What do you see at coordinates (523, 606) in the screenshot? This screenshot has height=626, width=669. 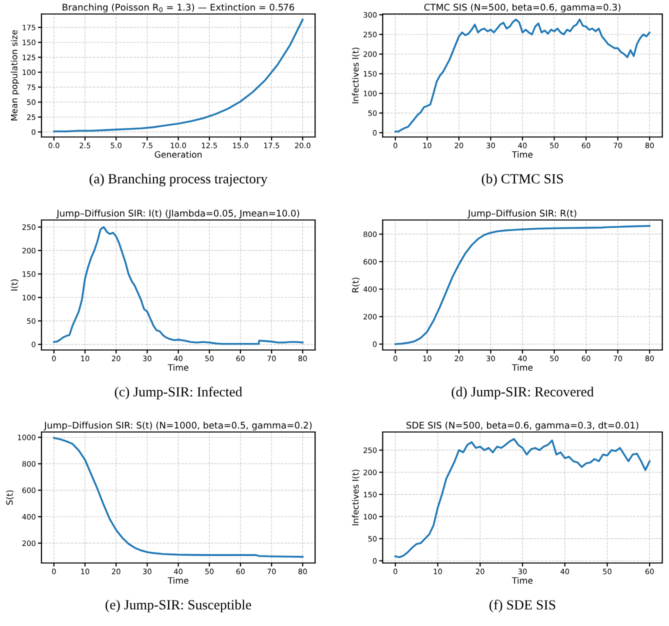 I see `text: (f) SDE SIS` at bounding box center [523, 606].